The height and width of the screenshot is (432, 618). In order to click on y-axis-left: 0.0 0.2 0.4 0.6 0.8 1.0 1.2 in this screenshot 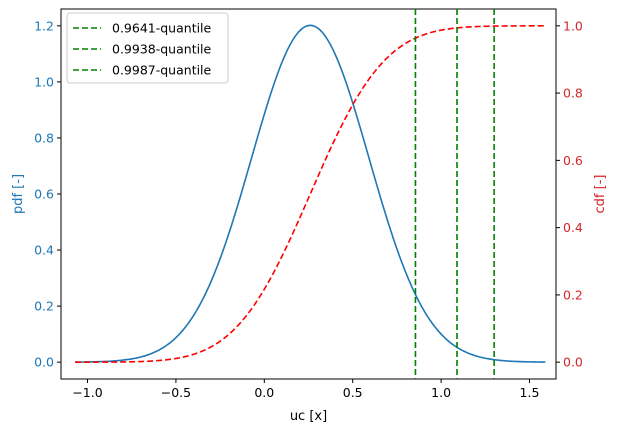, I will do `click(47, 194)`.